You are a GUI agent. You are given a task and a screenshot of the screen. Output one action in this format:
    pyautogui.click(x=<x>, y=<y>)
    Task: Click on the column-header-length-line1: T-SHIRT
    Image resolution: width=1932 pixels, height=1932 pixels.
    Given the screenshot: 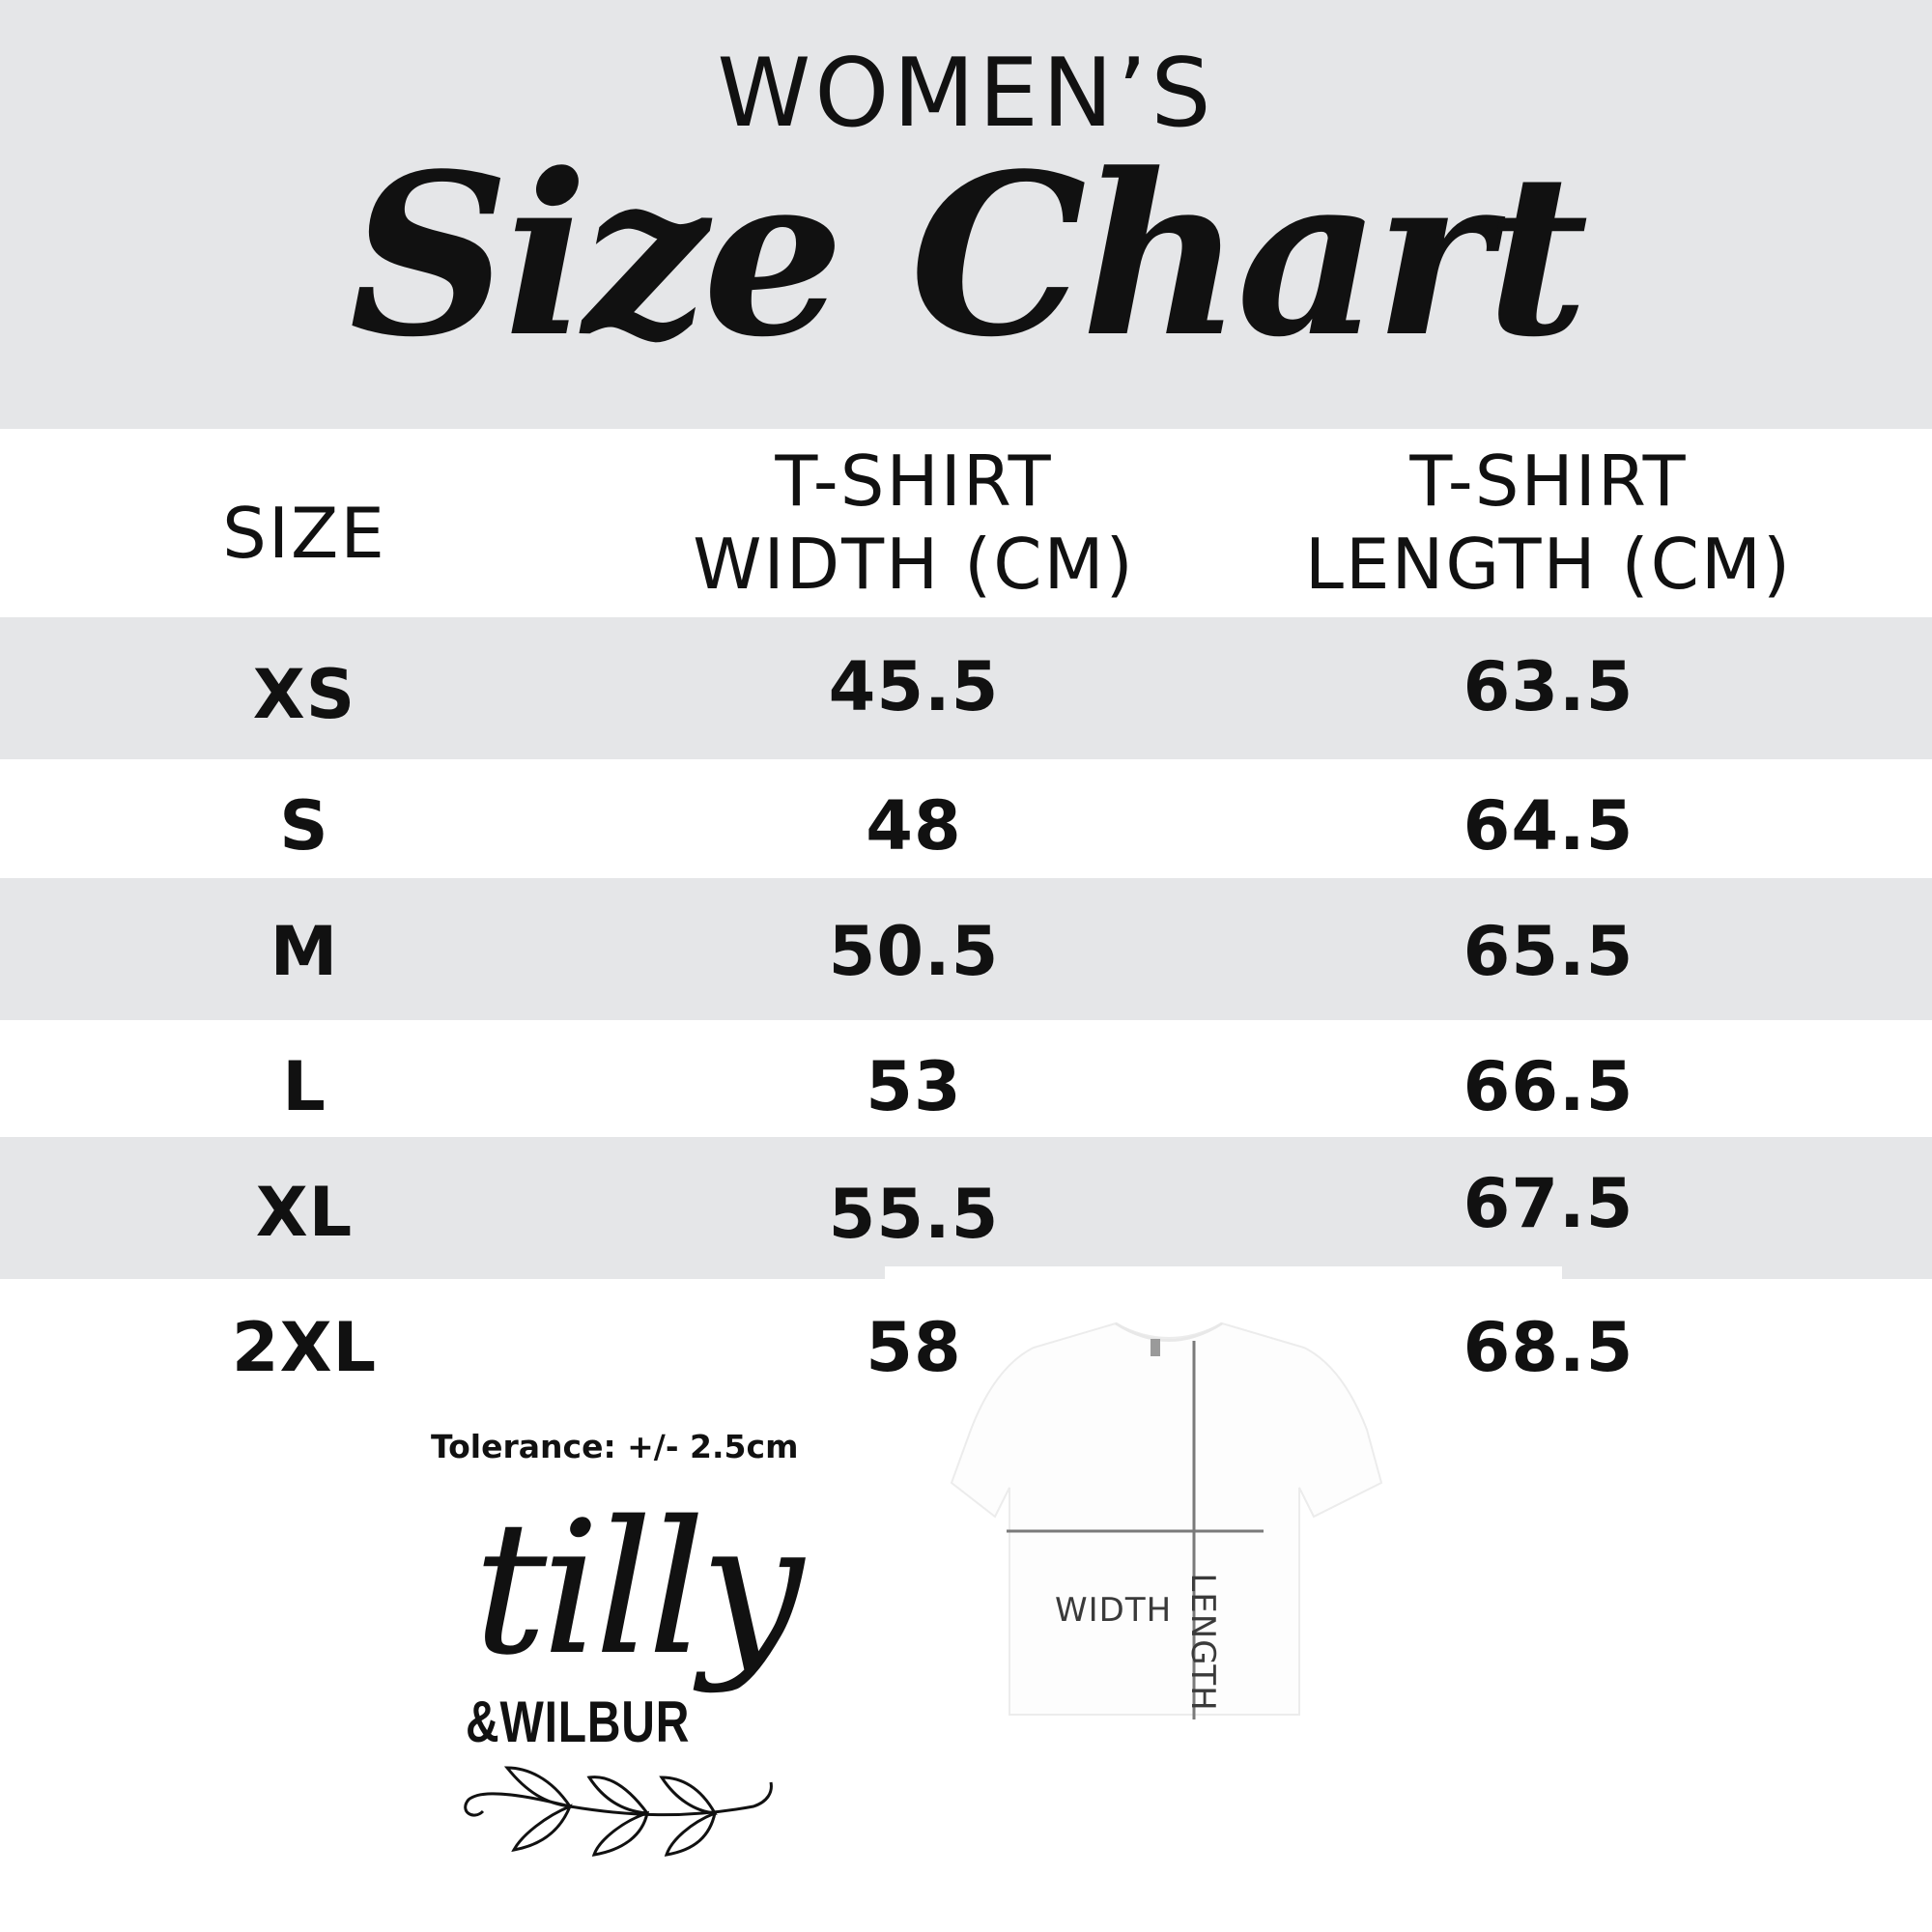 What is the action you would take?
    pyautogui.click(x=1548, y=481)
    